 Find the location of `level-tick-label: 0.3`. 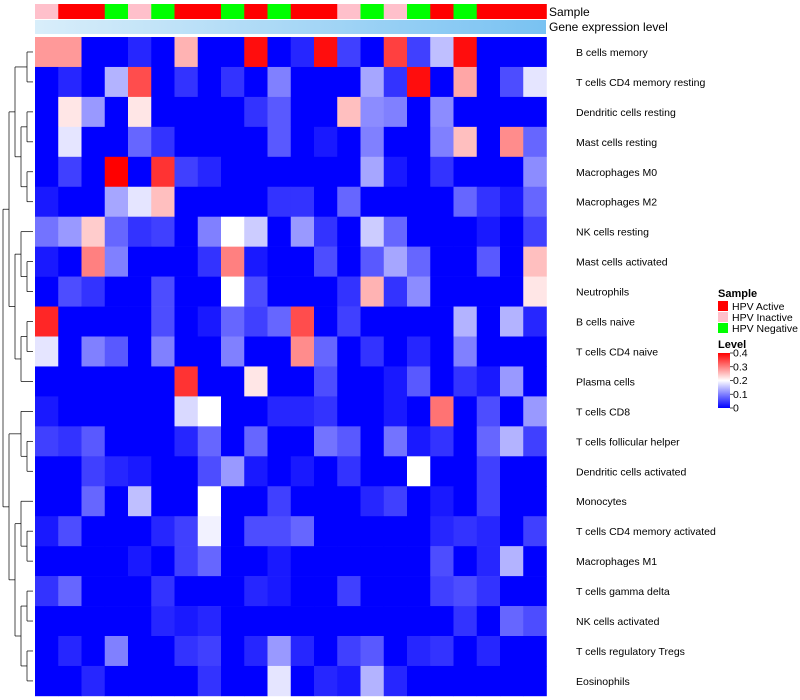

level-tick-label: 0.3 is located at coordinates (740, 367).